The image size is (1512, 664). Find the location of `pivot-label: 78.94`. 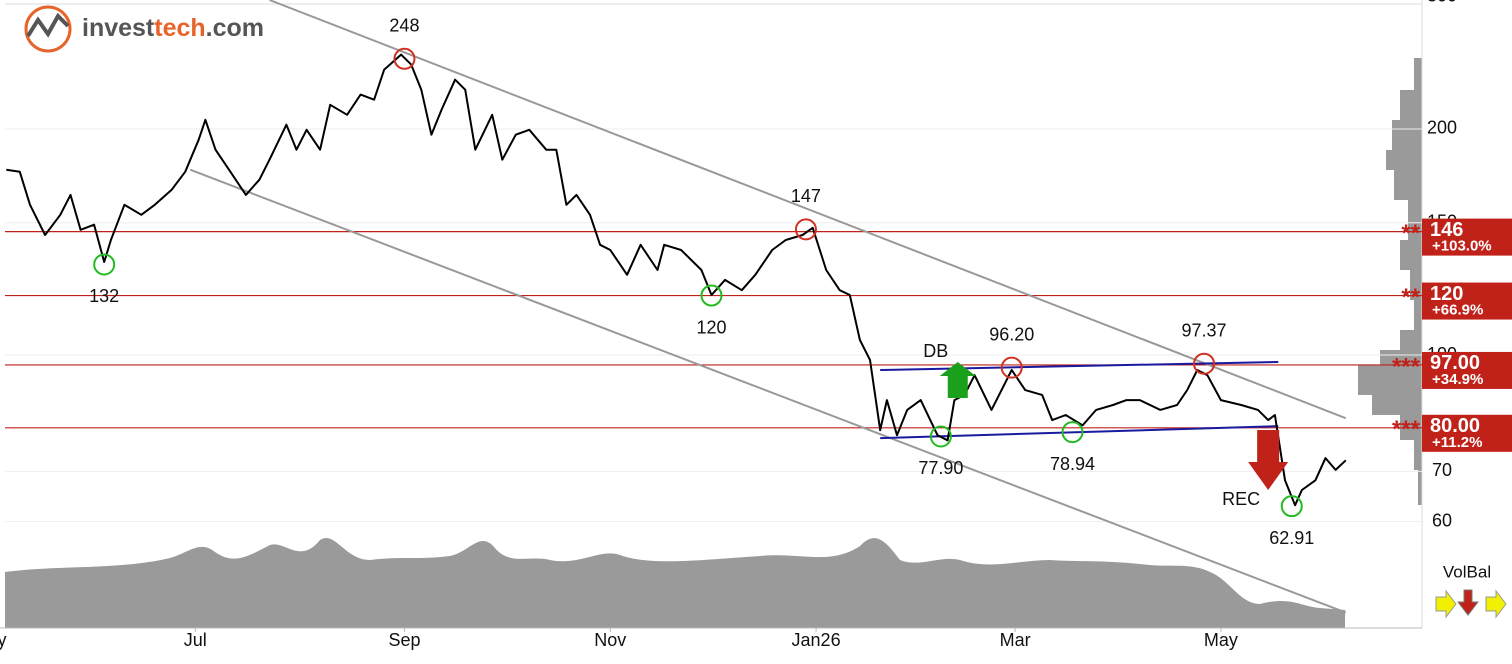

pivot-label: 78.94 is located at coordinates (1072, 464).